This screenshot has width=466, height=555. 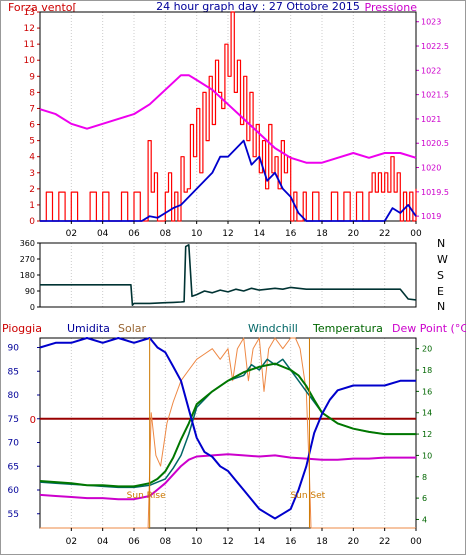 What do you see at coordinates (291, 234) in the screenshot?
I see `wind-x-tick-label: 16` at bounding box center [291, 234].